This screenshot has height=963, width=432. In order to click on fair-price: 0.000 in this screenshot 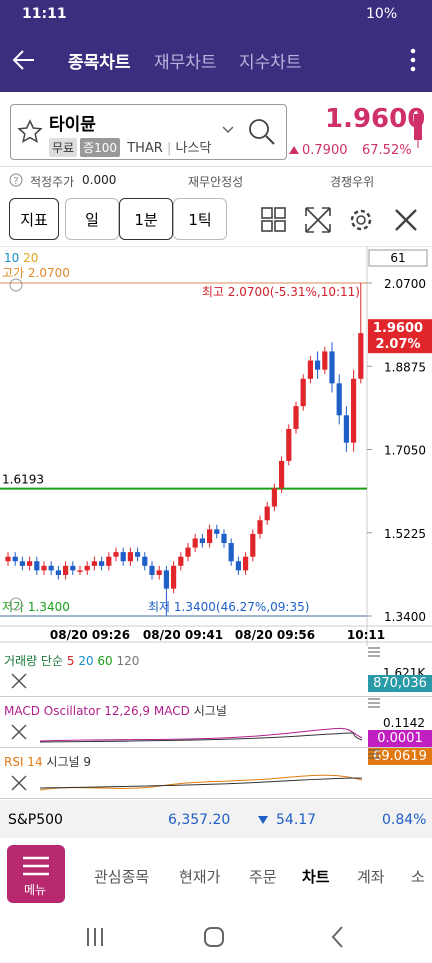, I will do `click(99, 180)`.